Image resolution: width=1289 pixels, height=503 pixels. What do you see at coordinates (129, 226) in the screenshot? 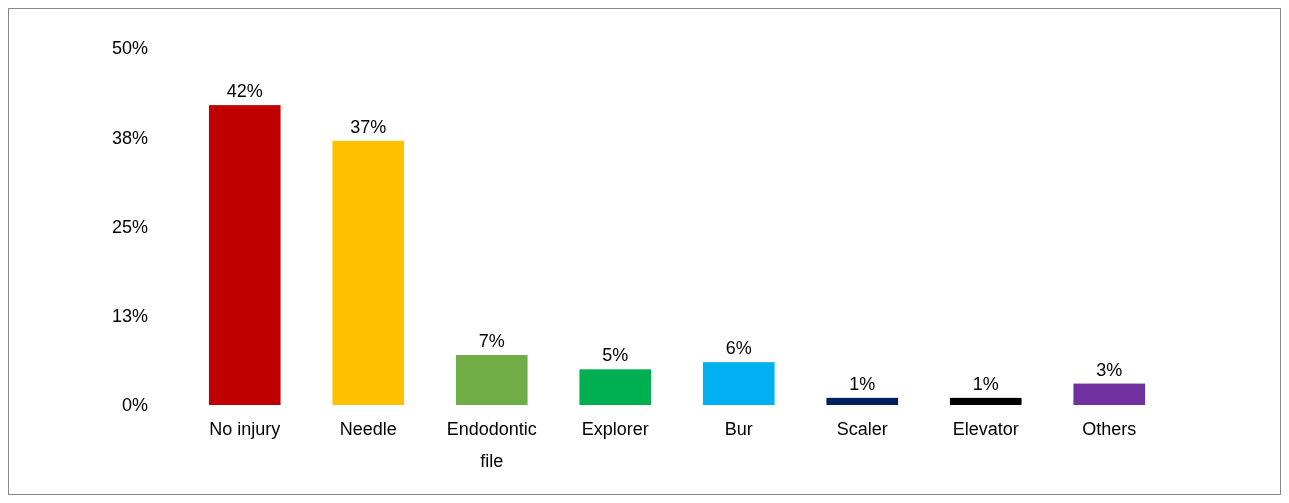
I see `y-tick-label: 25%` at bounding box center [129, 226].